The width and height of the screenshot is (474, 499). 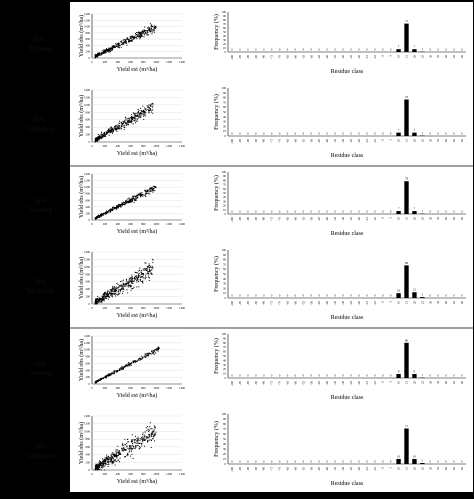 I want to click on y-tick-label: 1400, so click(x=87, y=336).